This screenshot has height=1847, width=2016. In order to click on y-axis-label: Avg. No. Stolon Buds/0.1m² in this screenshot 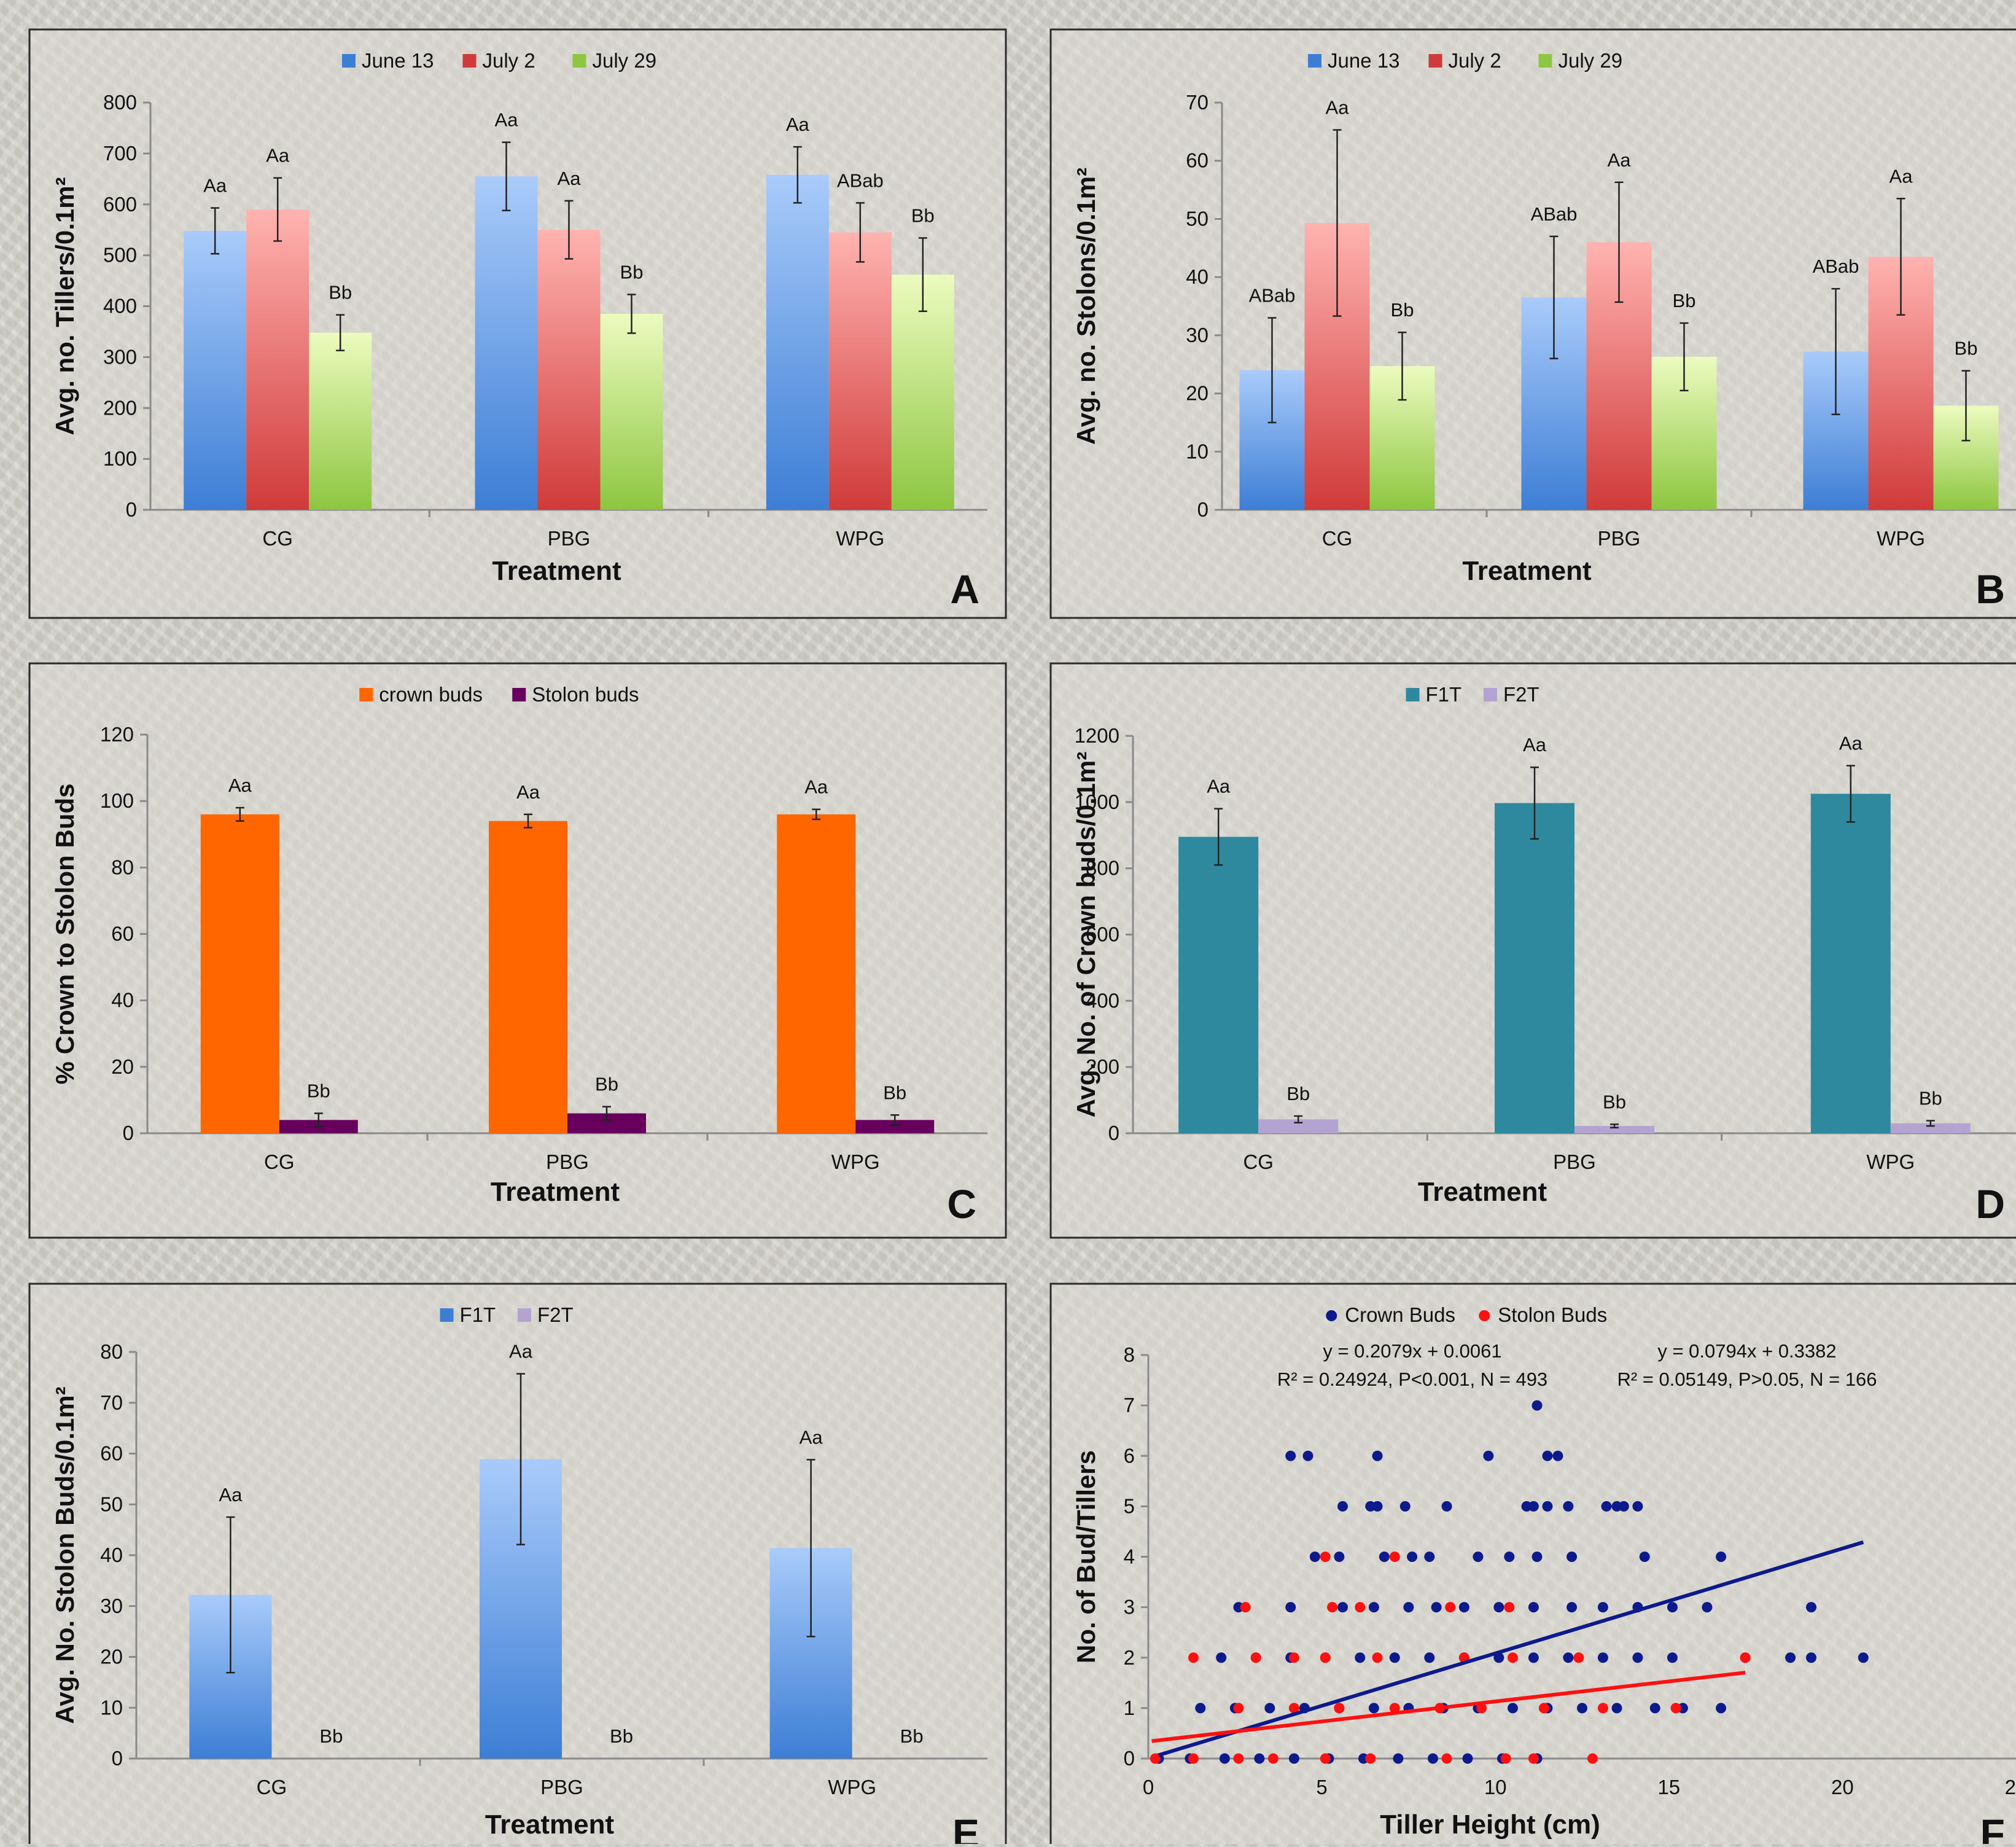, I will do `click(65, 1555)`.